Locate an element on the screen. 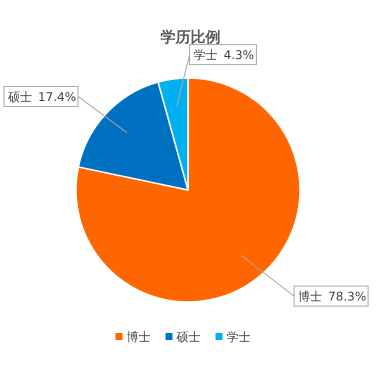 This screenshot has height=365, width=381. data-label: 17.4% is located at coordinates (57, 97).